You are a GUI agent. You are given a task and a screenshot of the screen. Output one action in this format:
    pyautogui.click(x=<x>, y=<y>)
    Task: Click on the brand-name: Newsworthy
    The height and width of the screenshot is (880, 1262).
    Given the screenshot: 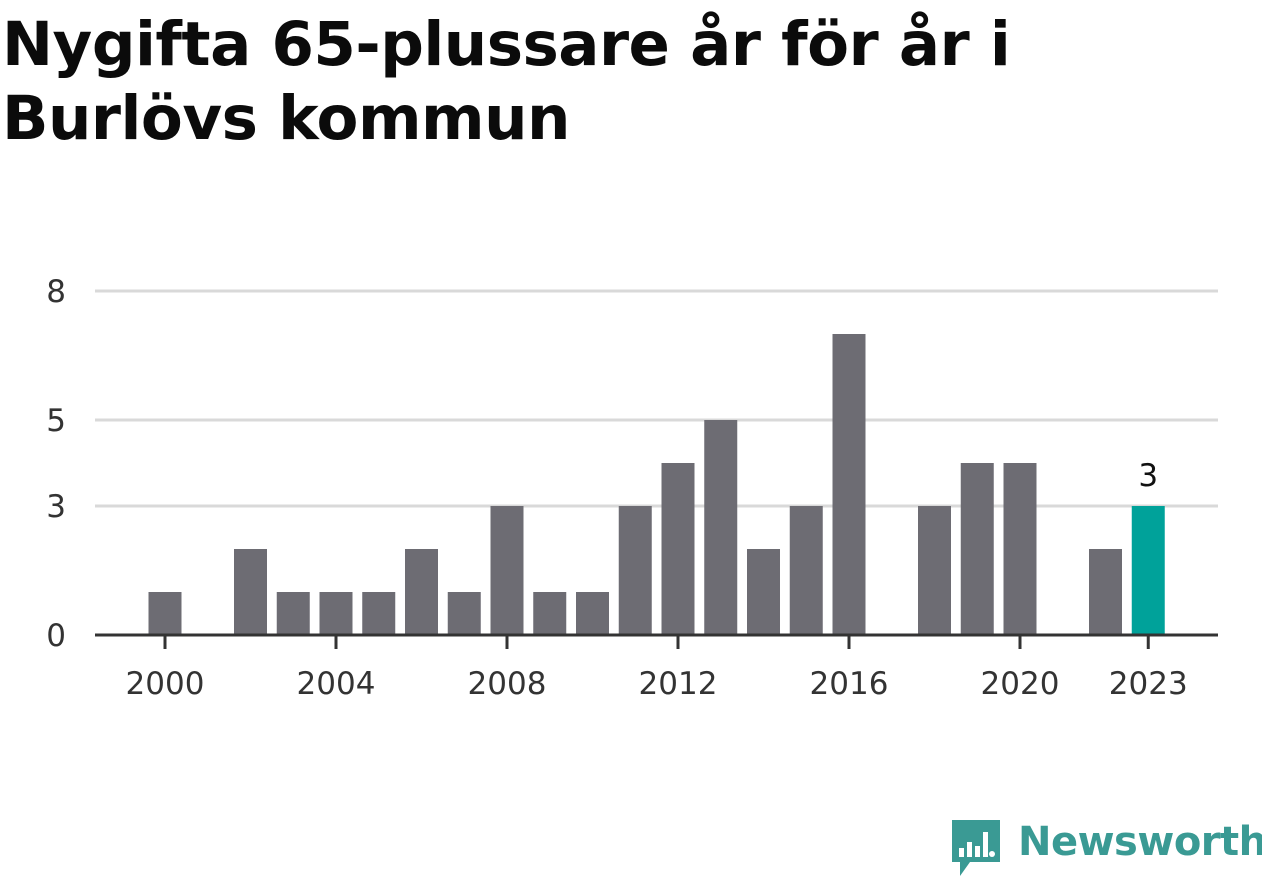 What is the action you would take?
    pyautogui.click(x=1140, y=842)
    